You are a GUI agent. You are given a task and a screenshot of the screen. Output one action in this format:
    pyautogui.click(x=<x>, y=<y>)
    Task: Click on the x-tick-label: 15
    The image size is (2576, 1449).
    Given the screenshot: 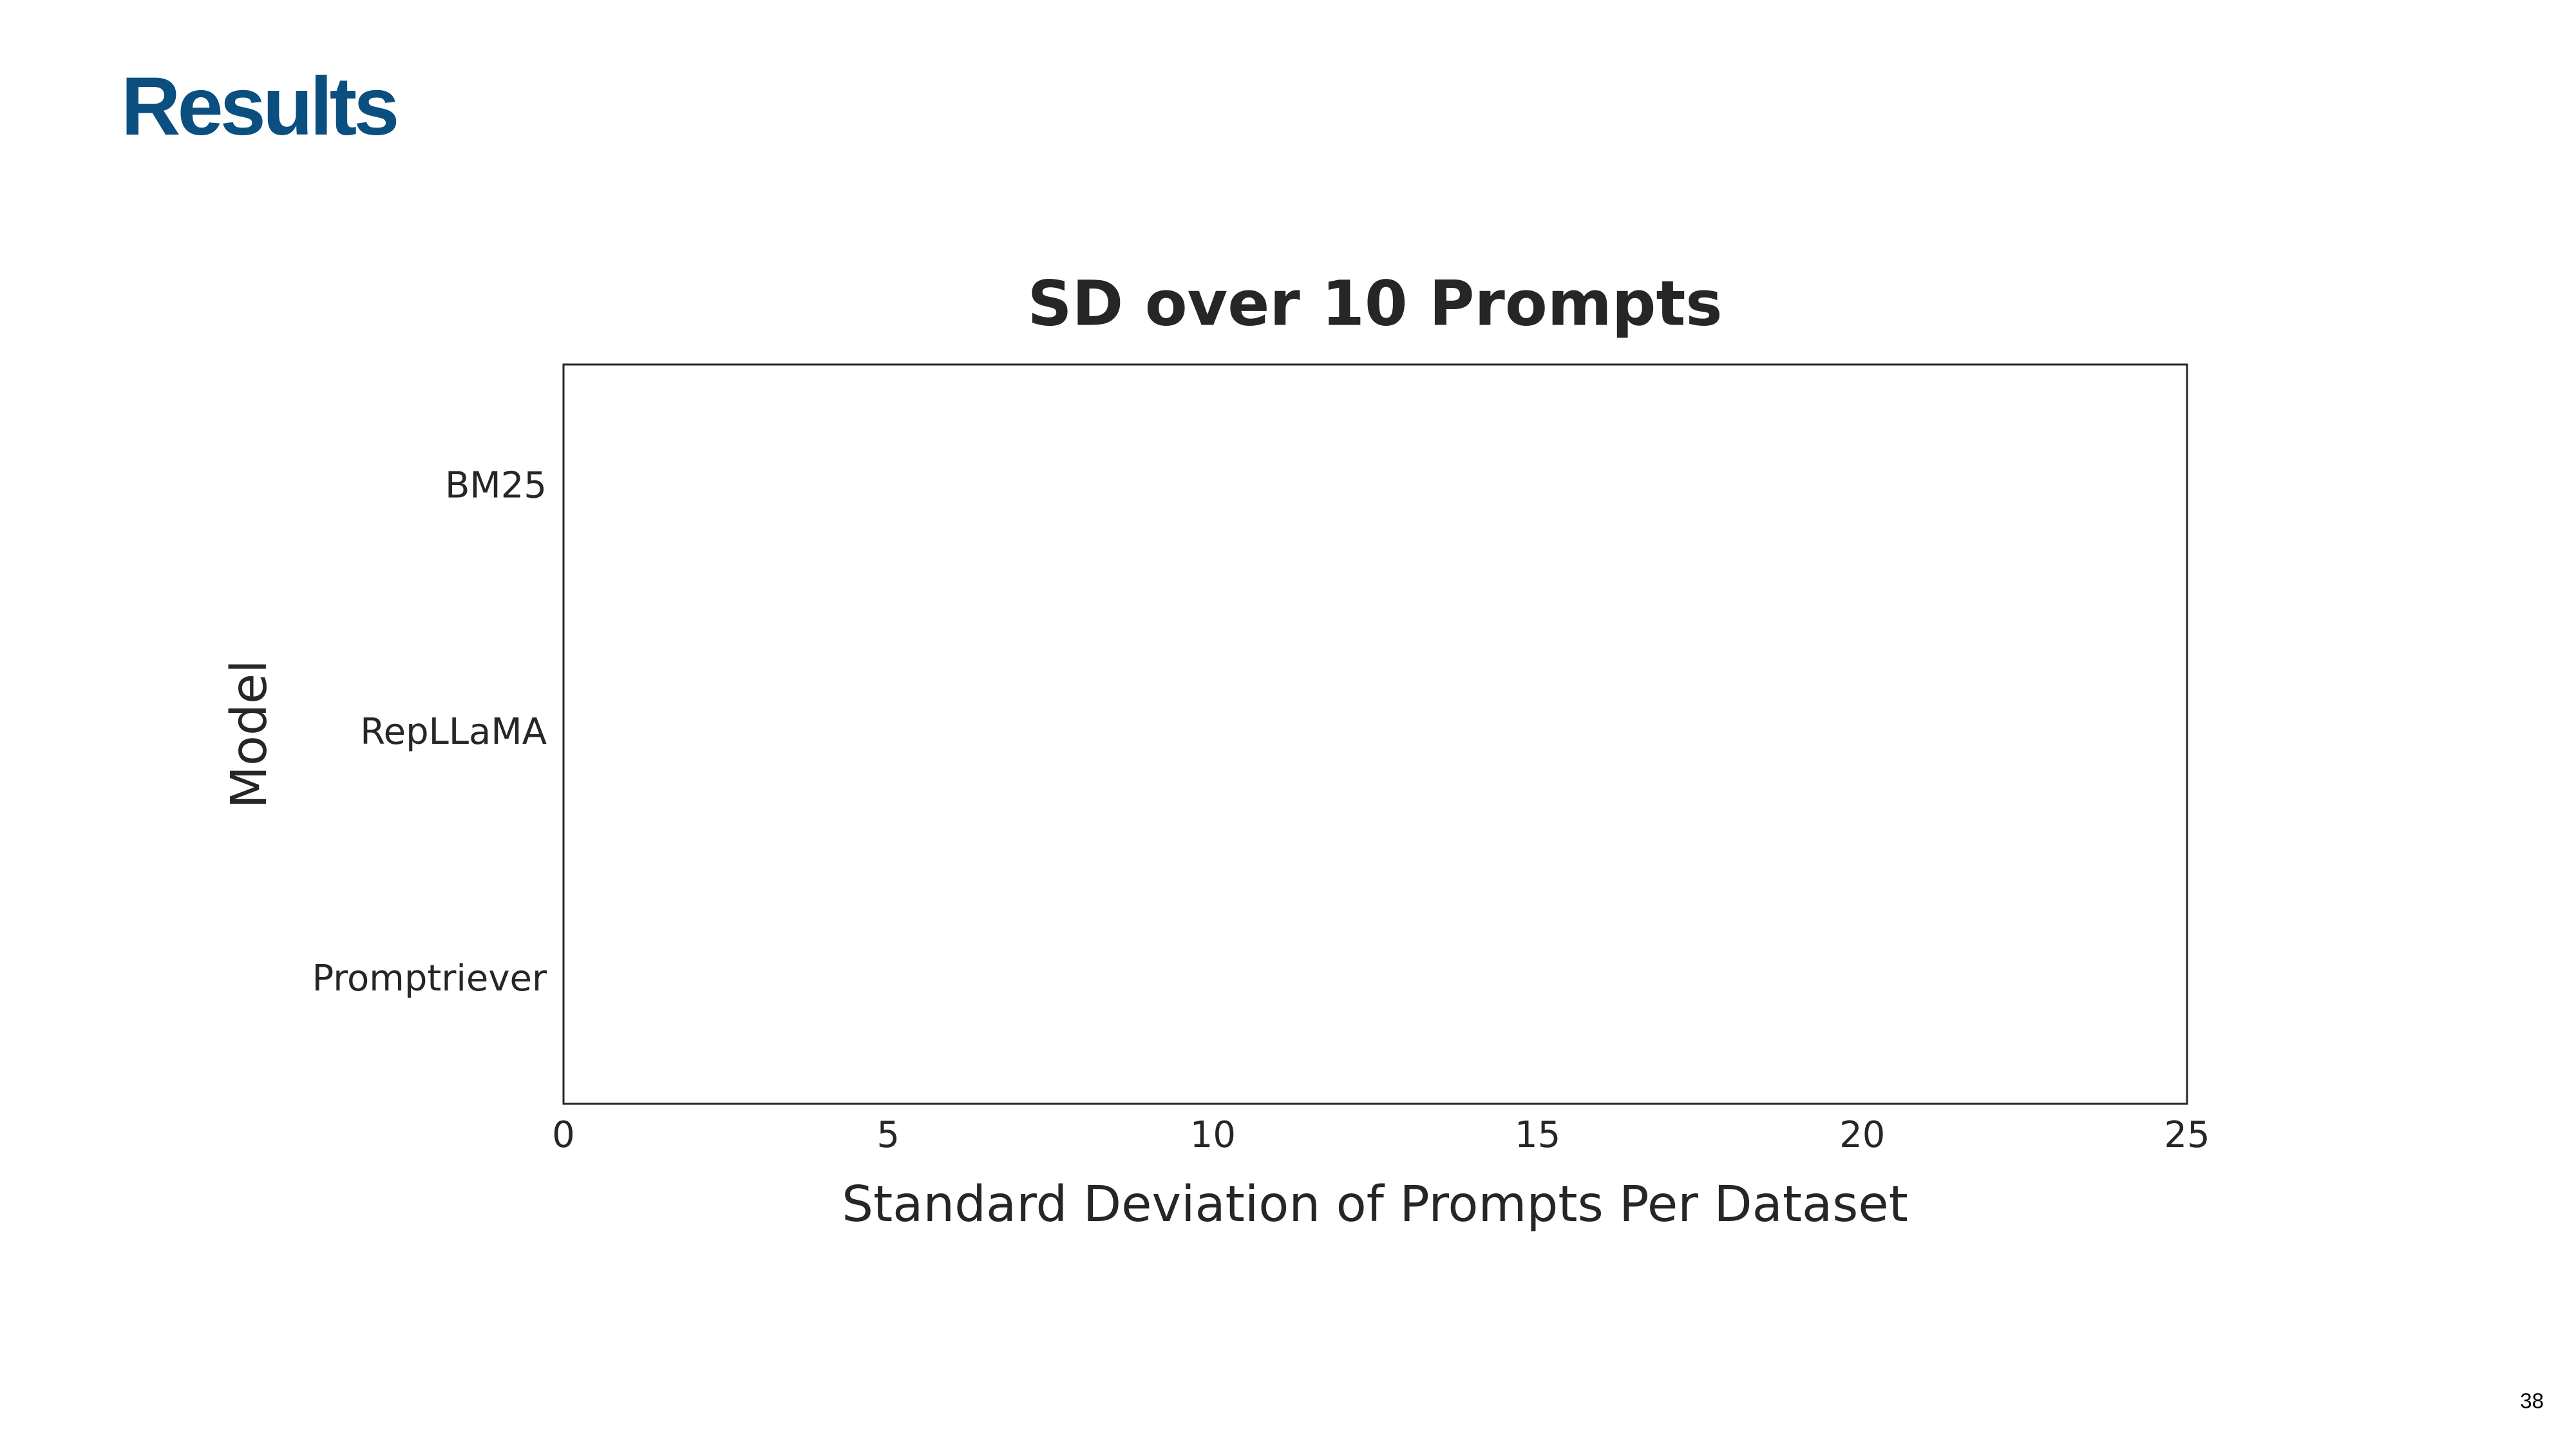 What is the action you would take?
    pyautogui.click(x=1537, y=1135)
    